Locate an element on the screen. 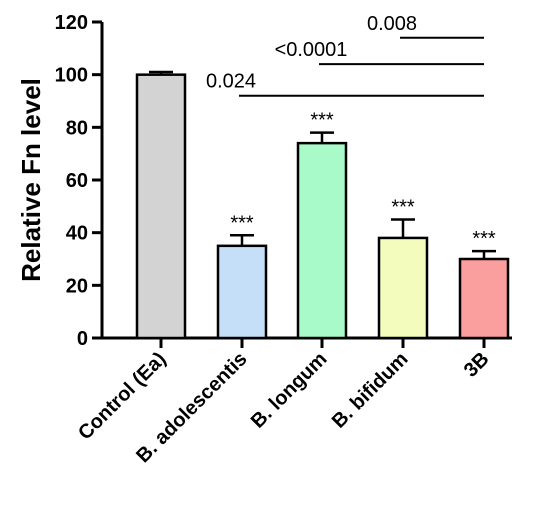  x-tick-label: B. longum is located at coordinates (289, 390).